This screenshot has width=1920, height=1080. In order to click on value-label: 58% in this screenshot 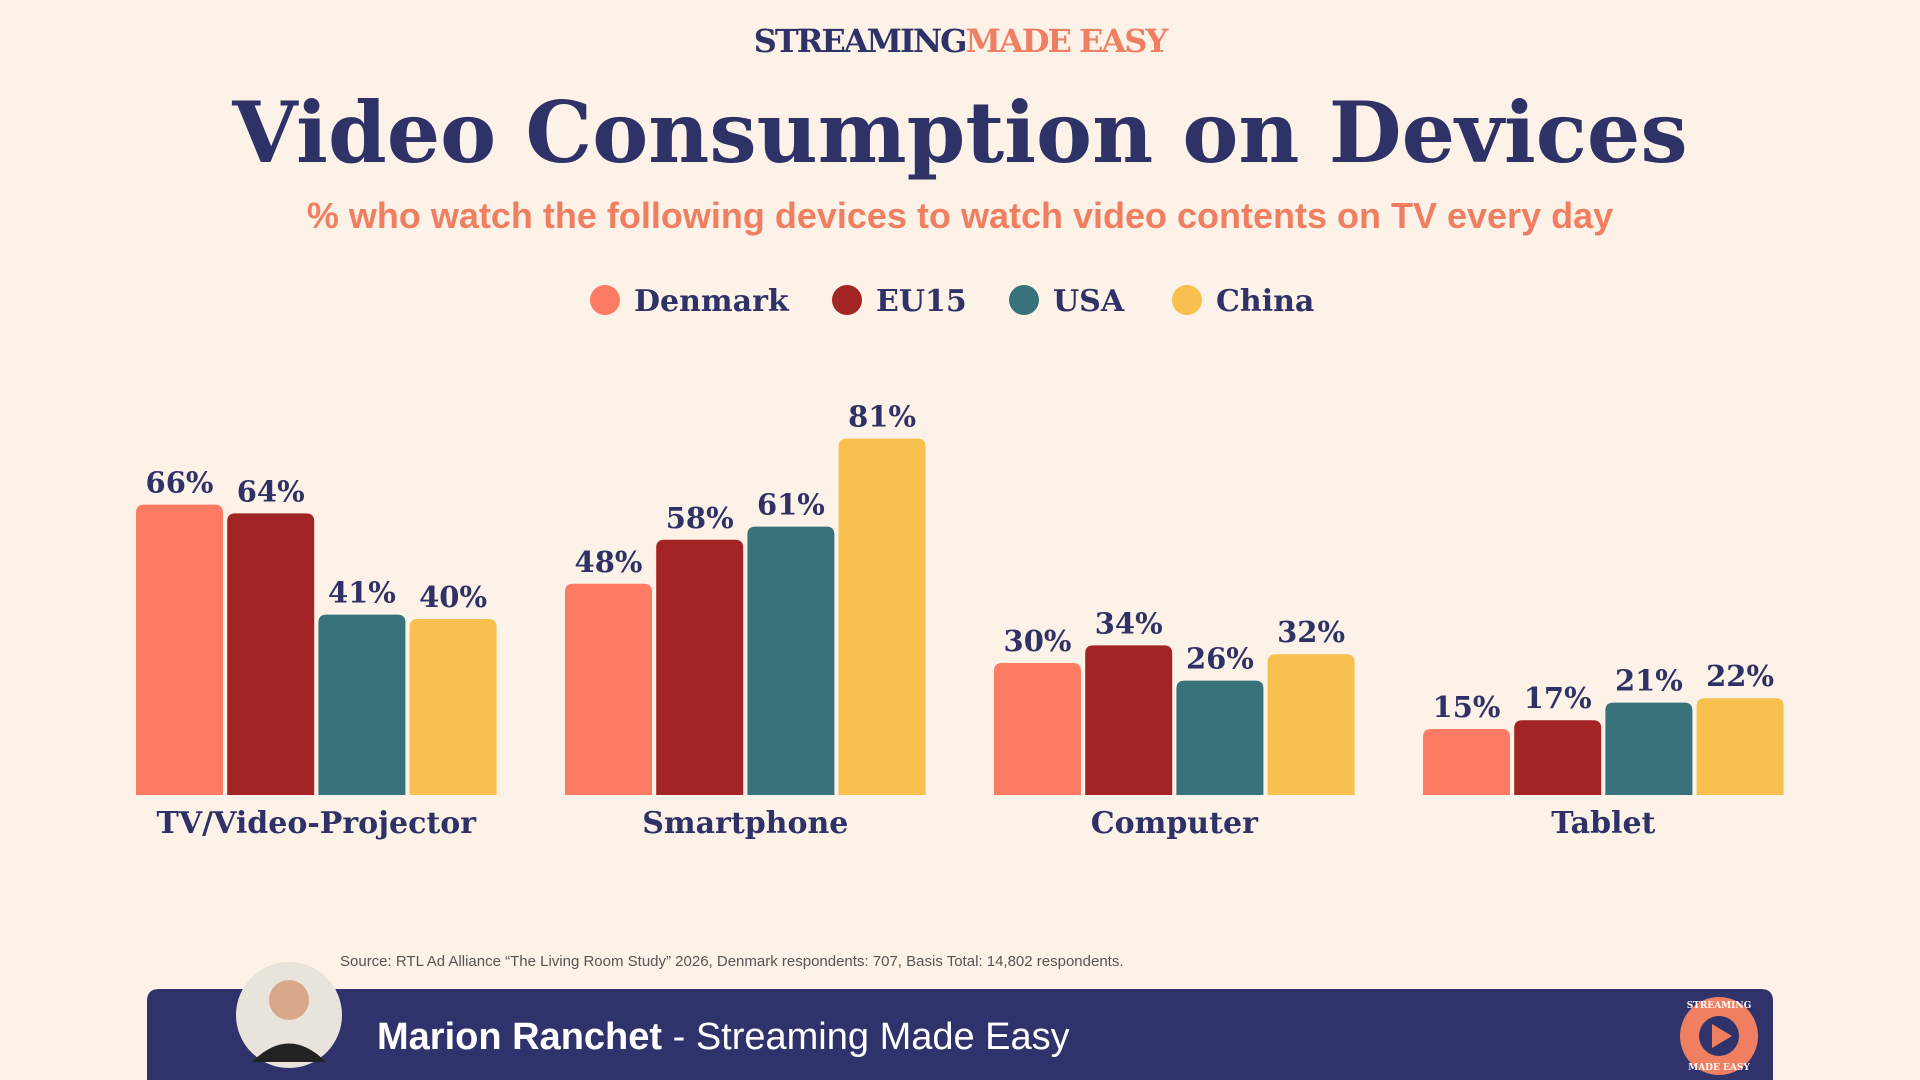, I will do `click(700, 518)`.